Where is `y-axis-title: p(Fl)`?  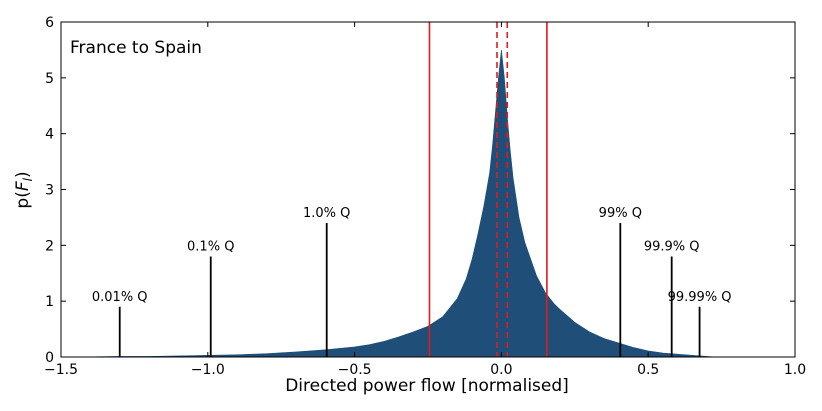
y-axis-title: p(Fl) is located at coordinates (24, 189).